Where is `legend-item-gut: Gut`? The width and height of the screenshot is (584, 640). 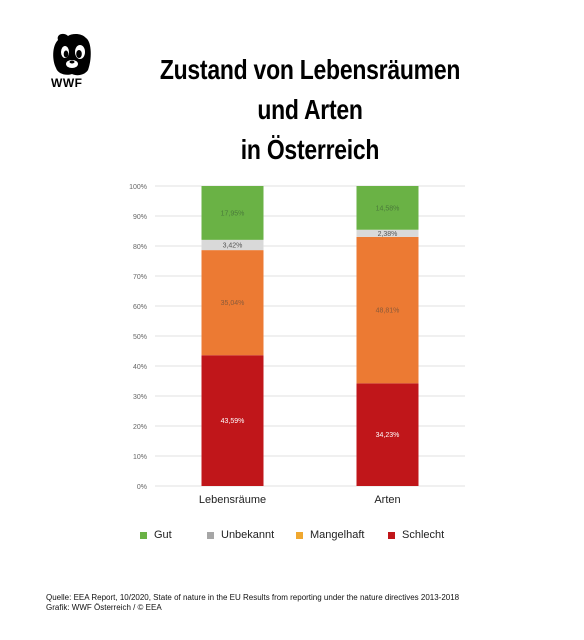
legend-item-gut: Gut is located at coordinates (156, 535).